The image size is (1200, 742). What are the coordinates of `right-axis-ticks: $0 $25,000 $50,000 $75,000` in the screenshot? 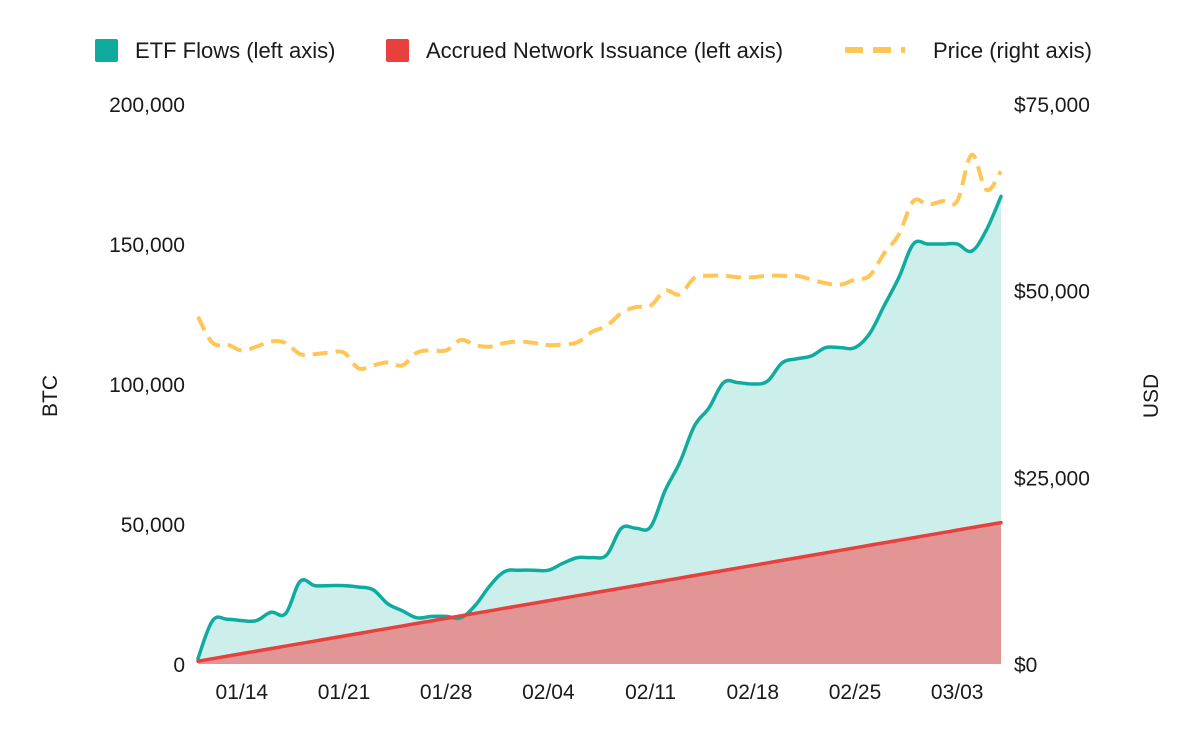 It's located at (1052, 385).